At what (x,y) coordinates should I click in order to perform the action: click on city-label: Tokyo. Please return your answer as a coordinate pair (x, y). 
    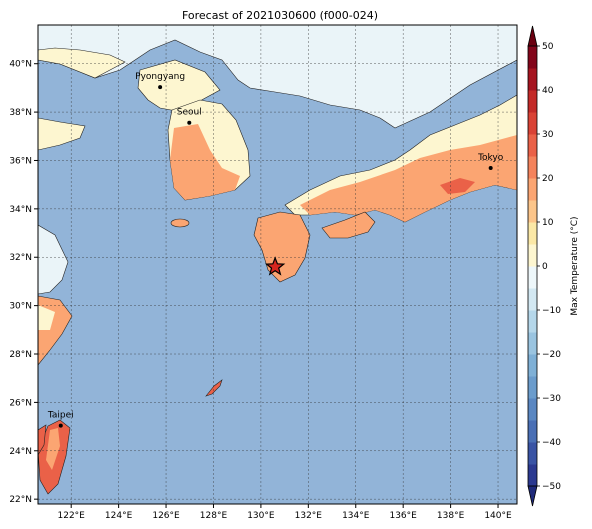
    Looking at the image, I should click on (490, 158).